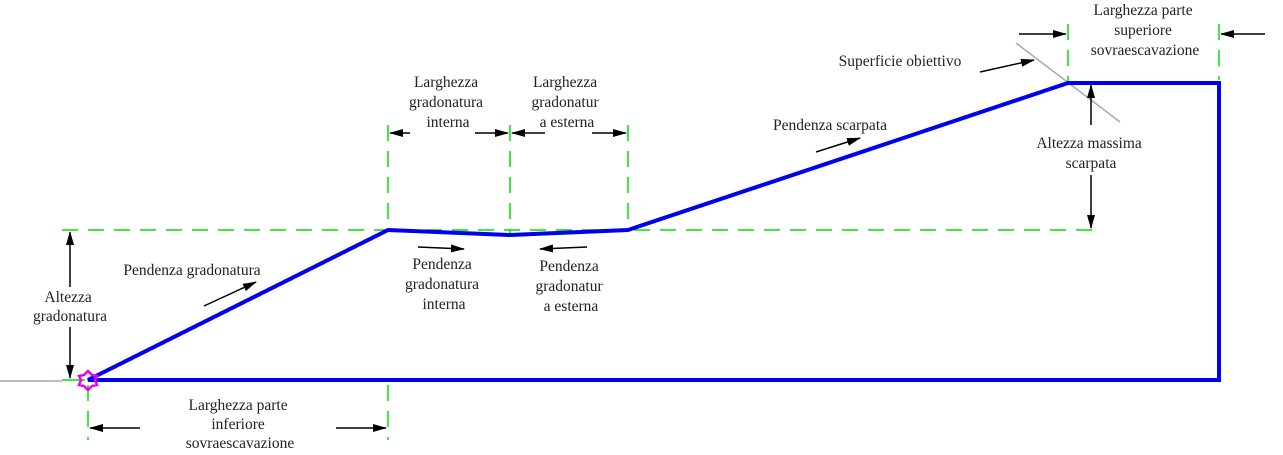 The height and width of the screenshot is (455, 1283). I want to click on label-outer-bench-width: Larghezza gradonatur a esterna, so click(566, 102).